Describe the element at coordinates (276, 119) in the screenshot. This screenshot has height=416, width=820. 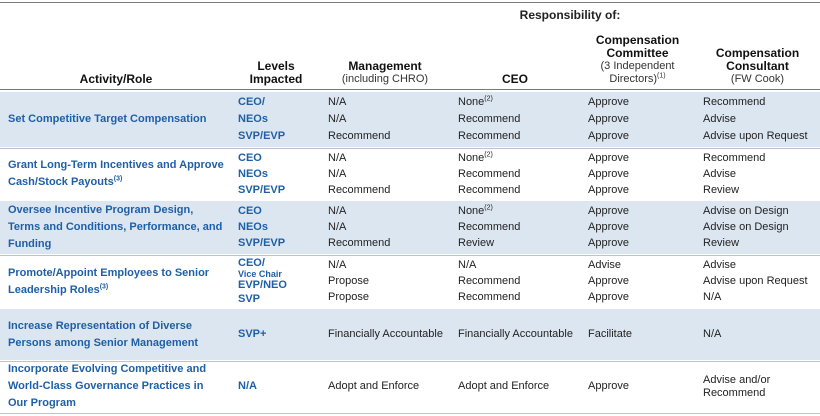
I see `levels-cell: CEO/NEOs SVP/EVP` at that location.